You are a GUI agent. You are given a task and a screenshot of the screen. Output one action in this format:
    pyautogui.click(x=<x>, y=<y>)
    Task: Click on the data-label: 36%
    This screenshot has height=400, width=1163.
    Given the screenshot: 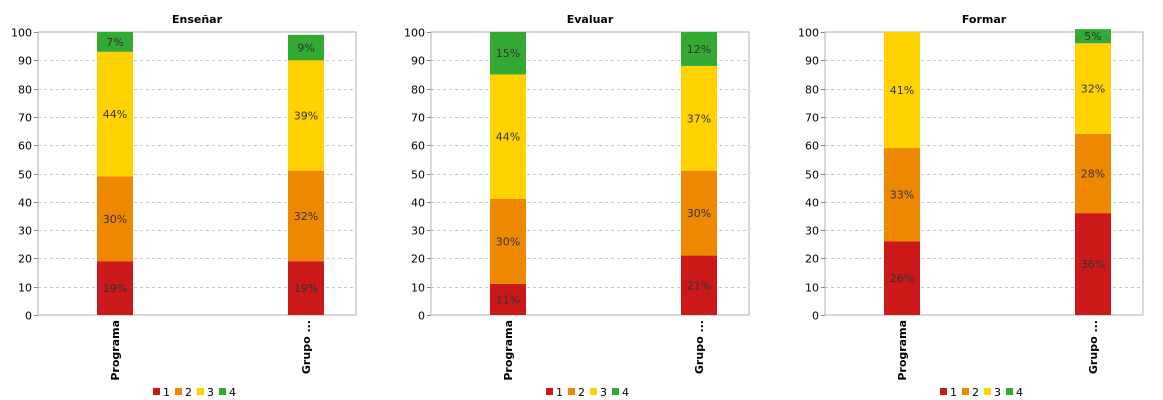 What is the action you would take?
    pyautogui.click(x=1093, y=264)
    